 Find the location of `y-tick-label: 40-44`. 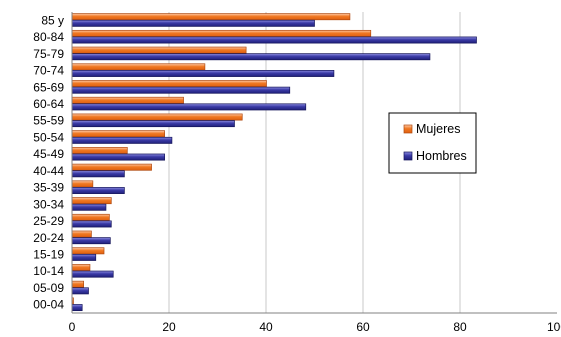

y-tick-label: 40-44 is located at coordinates (48, 171).